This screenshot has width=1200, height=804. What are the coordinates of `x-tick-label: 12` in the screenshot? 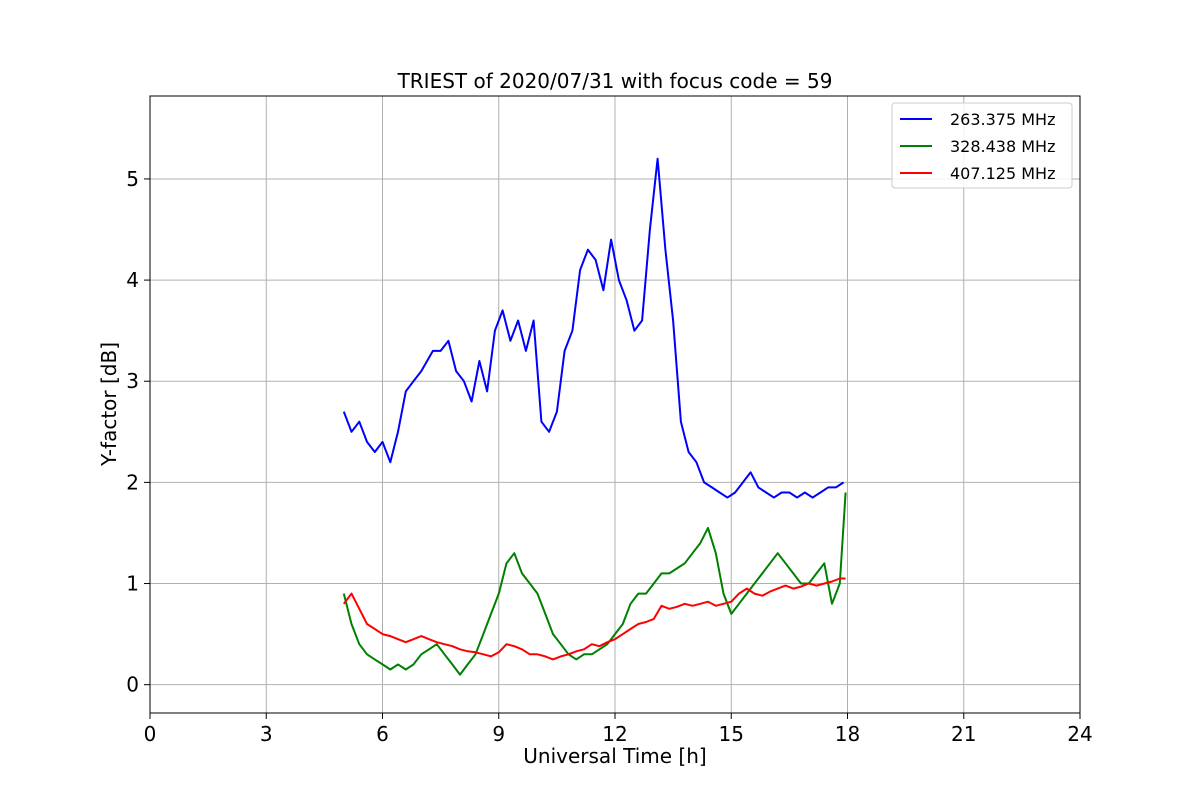 It's located at (614, 734).